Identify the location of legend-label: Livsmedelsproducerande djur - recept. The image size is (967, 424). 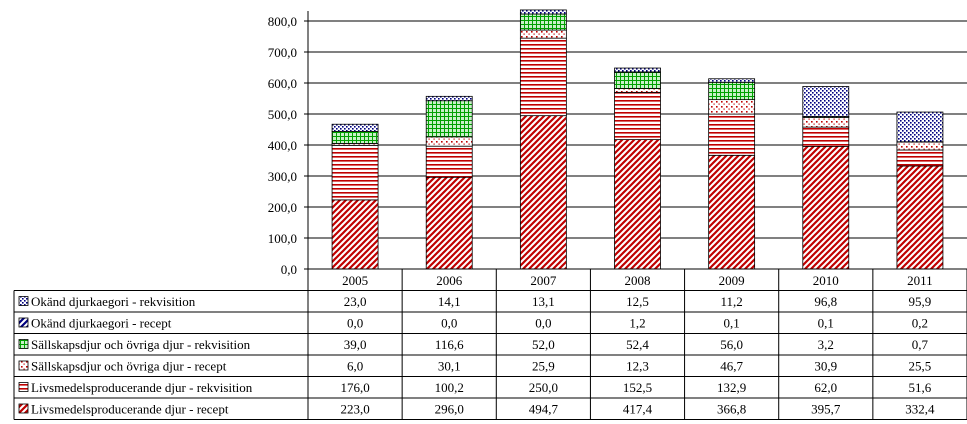
(130, 409).